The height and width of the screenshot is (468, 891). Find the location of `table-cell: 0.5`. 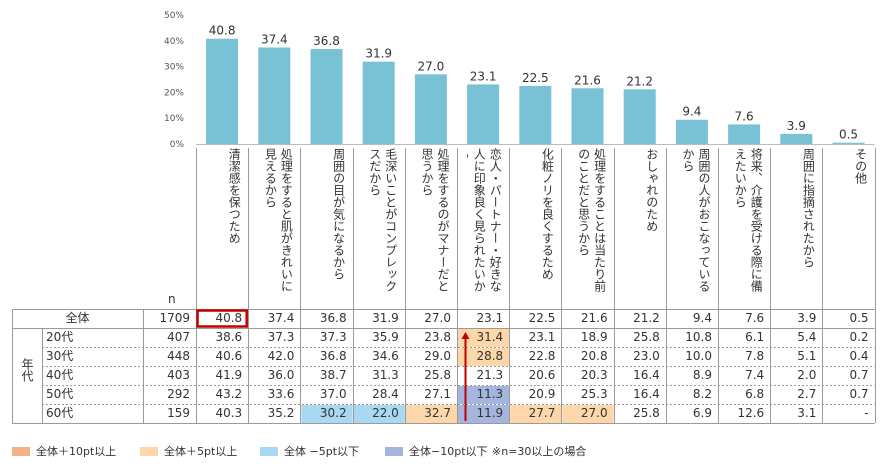

table-cell: 0.5 is located at coordinates (859, 318).